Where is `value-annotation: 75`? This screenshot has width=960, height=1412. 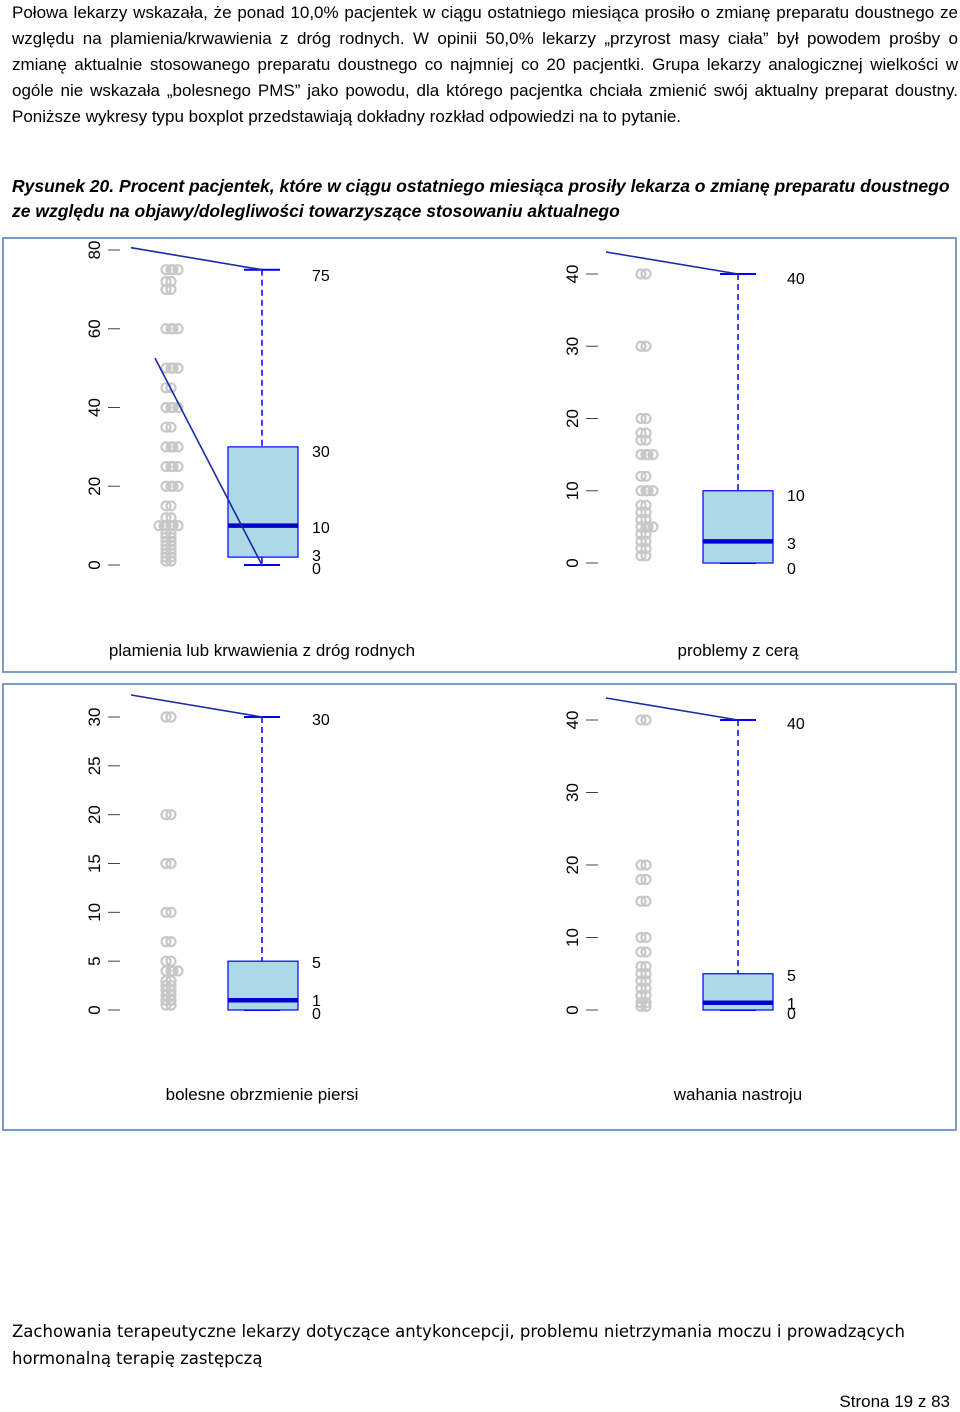 value-annotation: 75 is located at coordinates (321, 276).